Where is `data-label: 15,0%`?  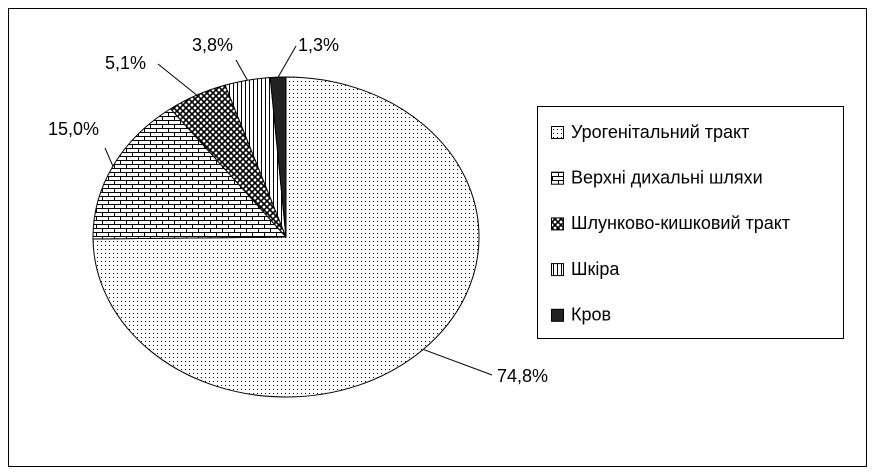 data-label: 15,0% is located at coordinates (73, 129).